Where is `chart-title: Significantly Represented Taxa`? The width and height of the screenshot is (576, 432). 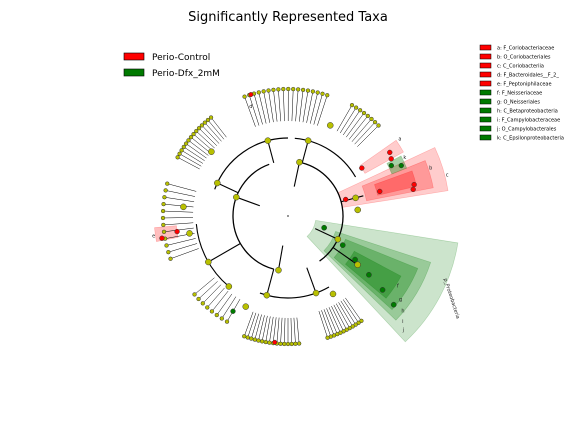
chart-title: Significantly Represented Taxa is located at coordinates (288, 17).